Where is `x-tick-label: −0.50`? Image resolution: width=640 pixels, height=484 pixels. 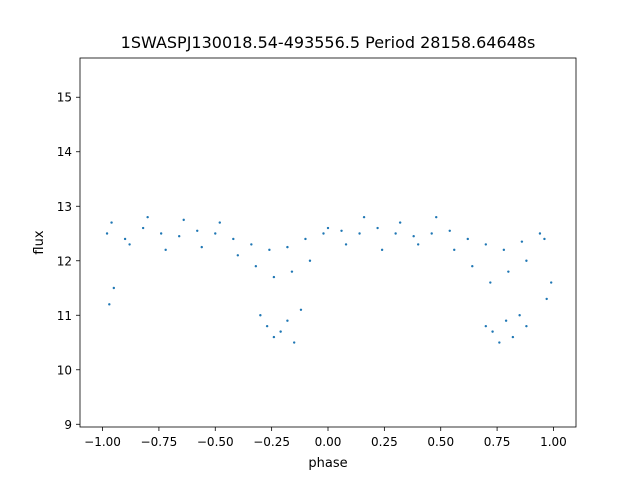 x-tick-label: −0.50 is located at coordinates (215, 442).